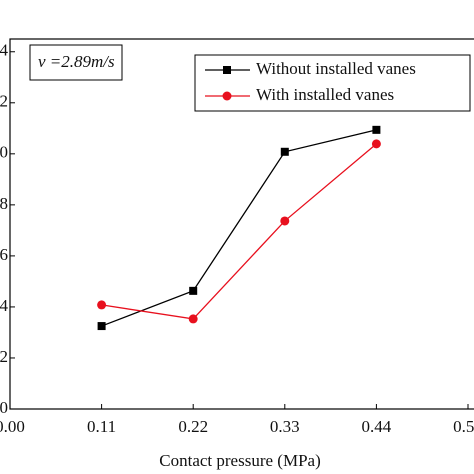 The height and width of the screenshot is (474, 474). What do you see at coordinates (463, 426) in the screenshot?
I see `x-tick-label: 0.55` at bounding box center [463, 426].